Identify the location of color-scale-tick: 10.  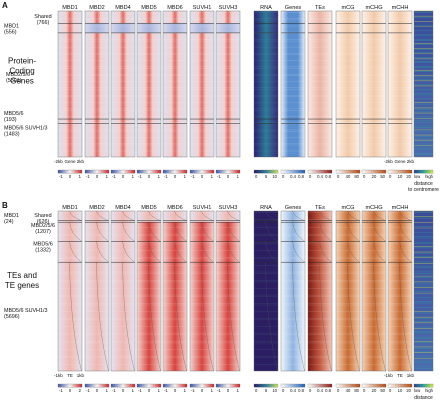
(274, 176).